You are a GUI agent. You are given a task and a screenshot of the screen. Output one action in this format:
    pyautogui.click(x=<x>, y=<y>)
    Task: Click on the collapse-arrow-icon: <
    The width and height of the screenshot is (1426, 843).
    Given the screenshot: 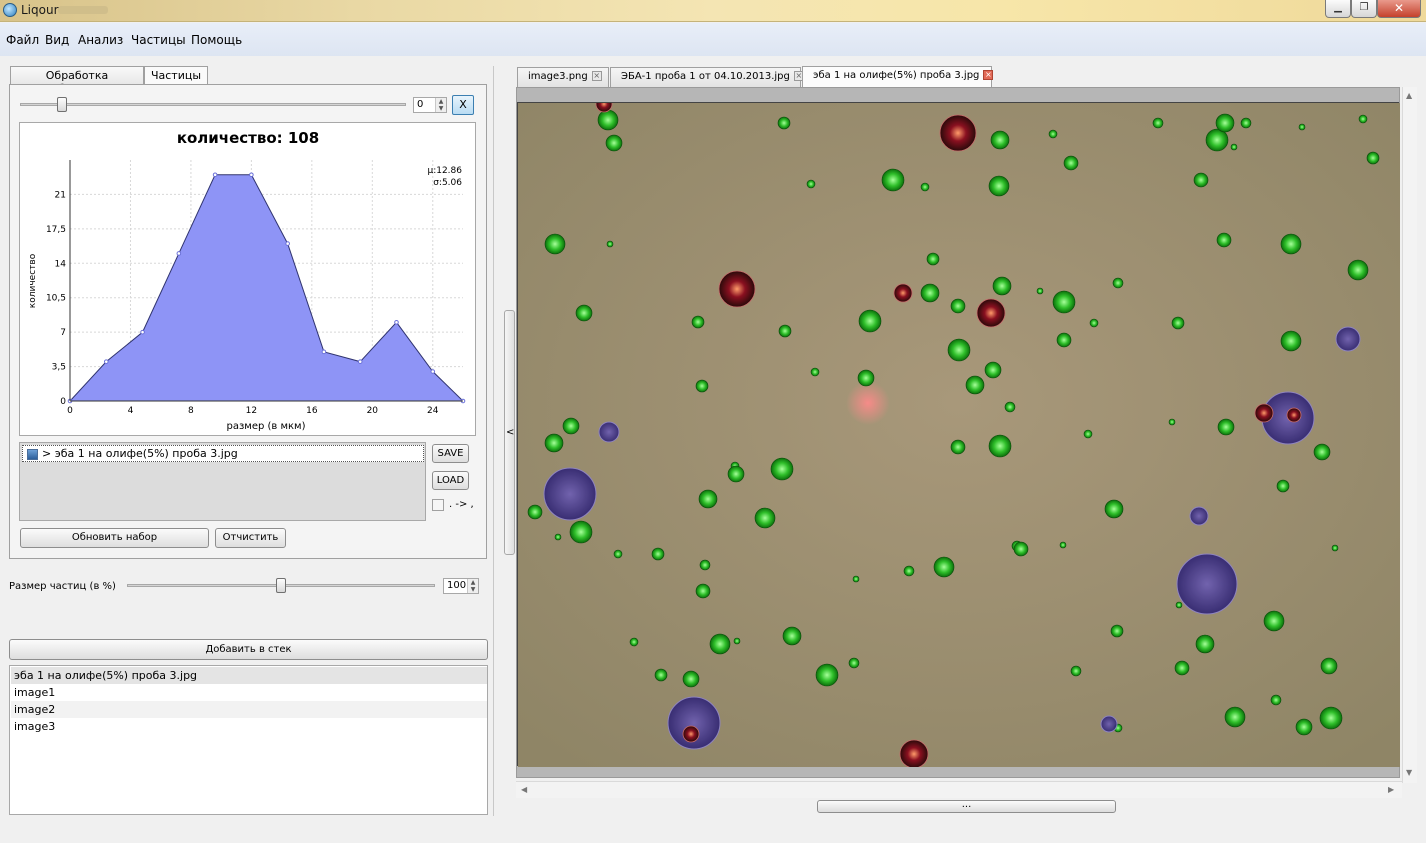 What is the action you would take?
    pyautogui.click(x=510, y=432)
    